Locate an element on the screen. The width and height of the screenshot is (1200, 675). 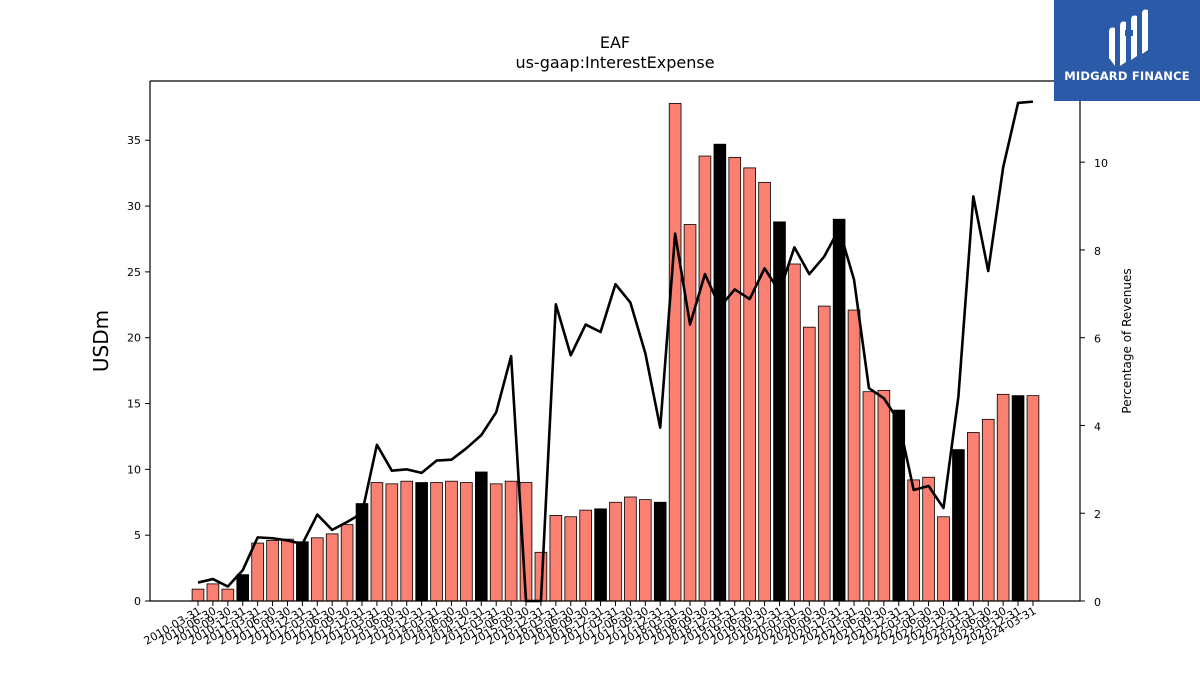
y-axis-label: USDm is located at coordinates (101, 341).